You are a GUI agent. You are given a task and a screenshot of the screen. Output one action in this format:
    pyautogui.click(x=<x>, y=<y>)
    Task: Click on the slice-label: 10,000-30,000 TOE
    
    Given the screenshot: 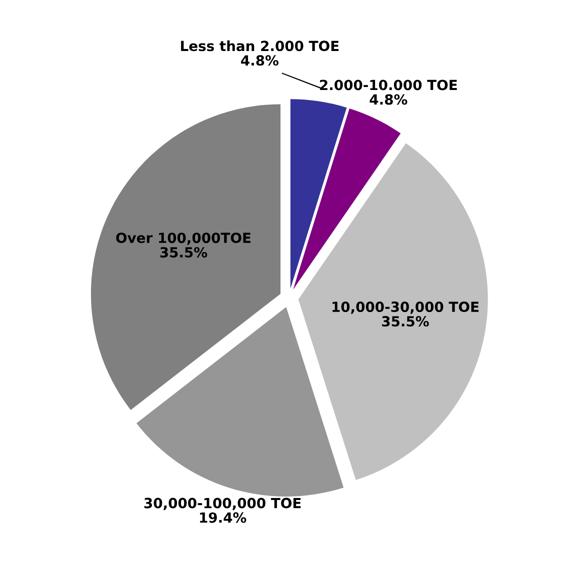 What is the action you would take?
    pyautogui.click(x=405, y=308)
    